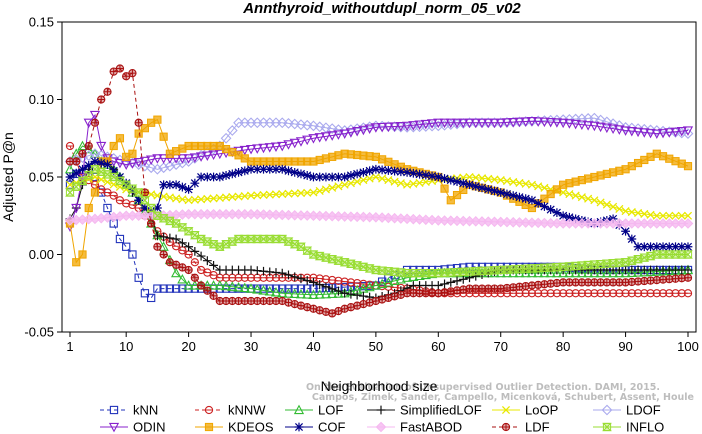 The height and width of the screenshot is (434, 702). Describe the element at coordinates (619, 272) in the screenshot. I see `point-lof-k89` at that location.